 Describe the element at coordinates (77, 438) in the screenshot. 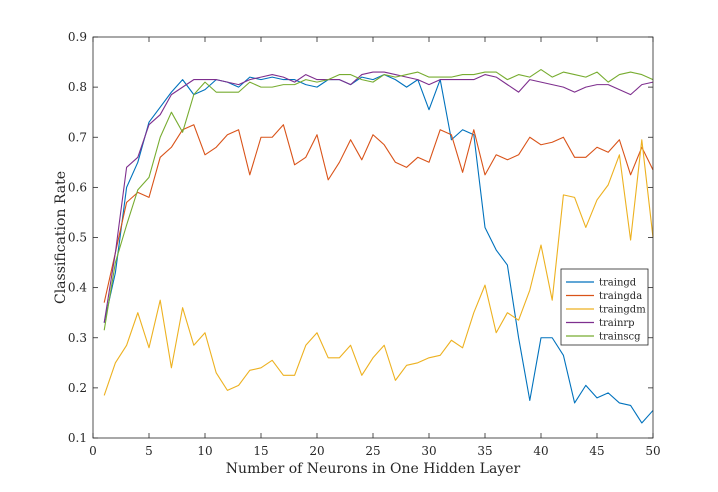

I see `y-tick-label: 0.1` at that location.